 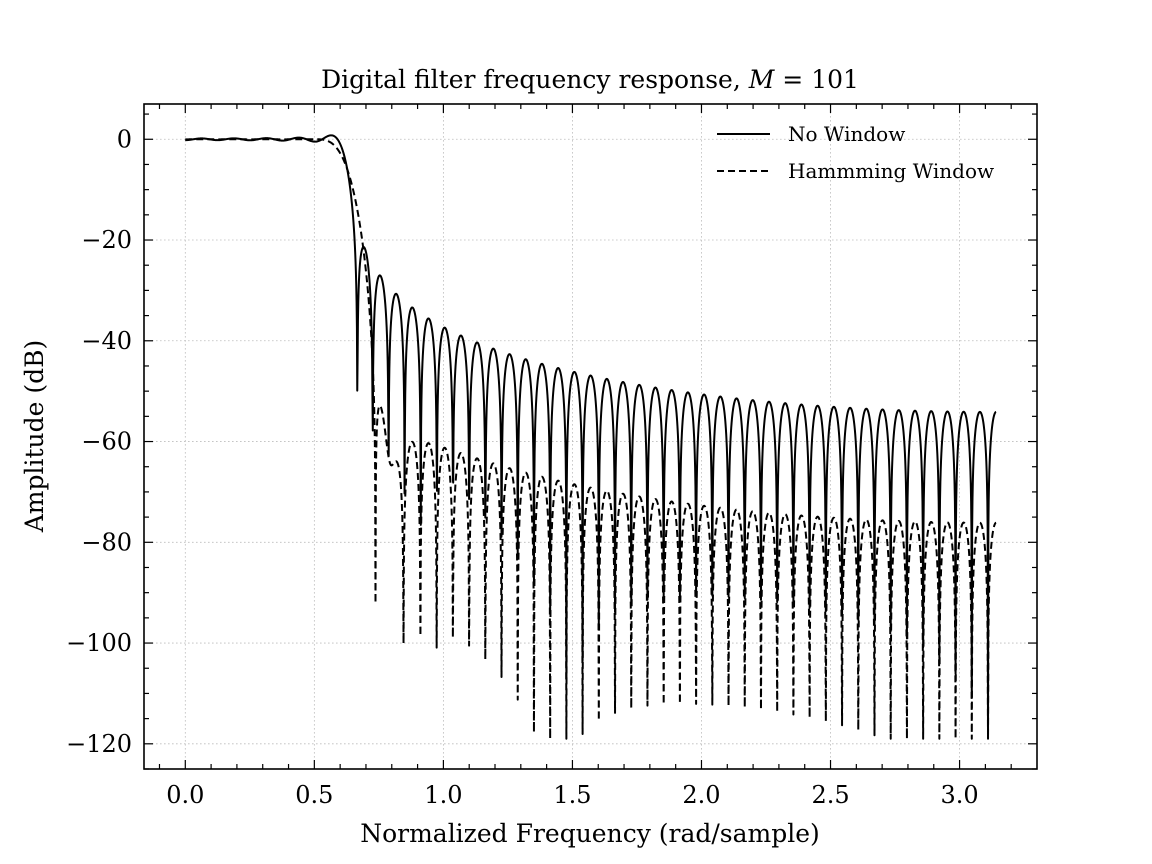 What do you see at coordinates (99, 643) in the screenshot?
I see `y-tick-label: −100` at bounding box center [99, 643].